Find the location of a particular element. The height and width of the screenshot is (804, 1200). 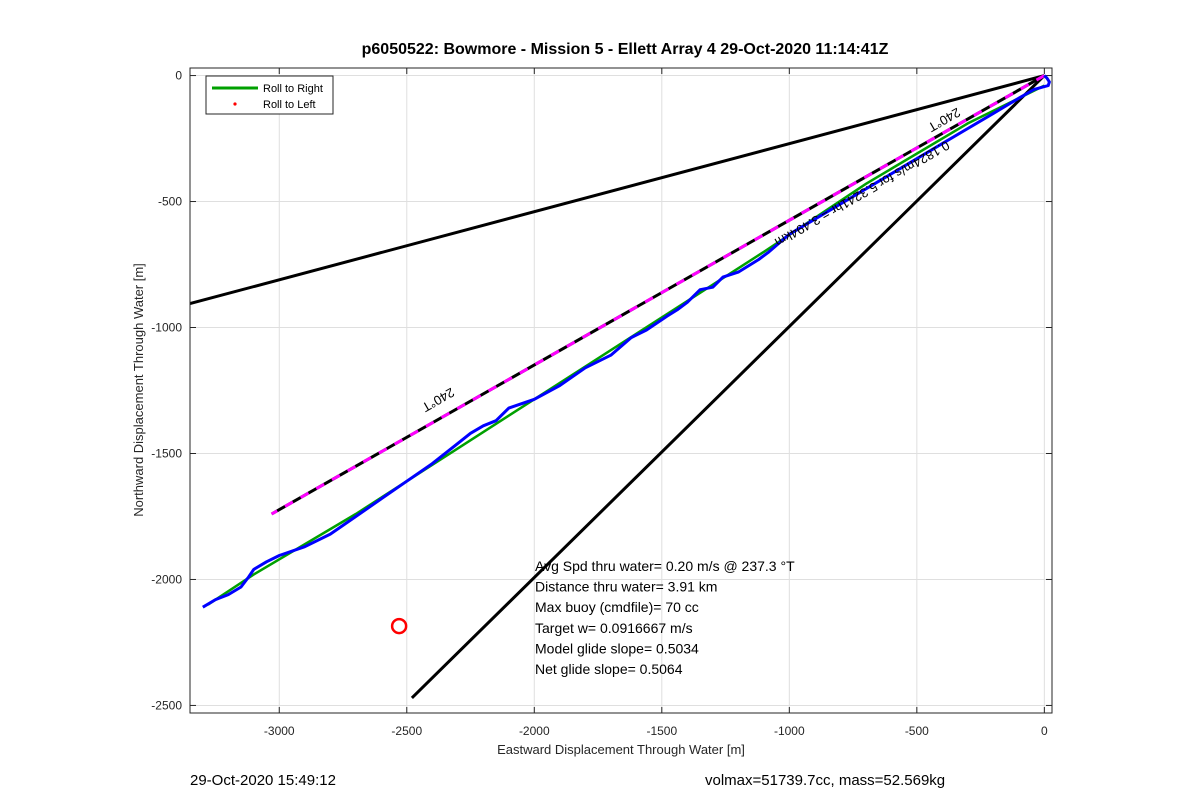

x-axis-label: Eastward Displacement Through Water [m] is located at coordinates (621, 749).